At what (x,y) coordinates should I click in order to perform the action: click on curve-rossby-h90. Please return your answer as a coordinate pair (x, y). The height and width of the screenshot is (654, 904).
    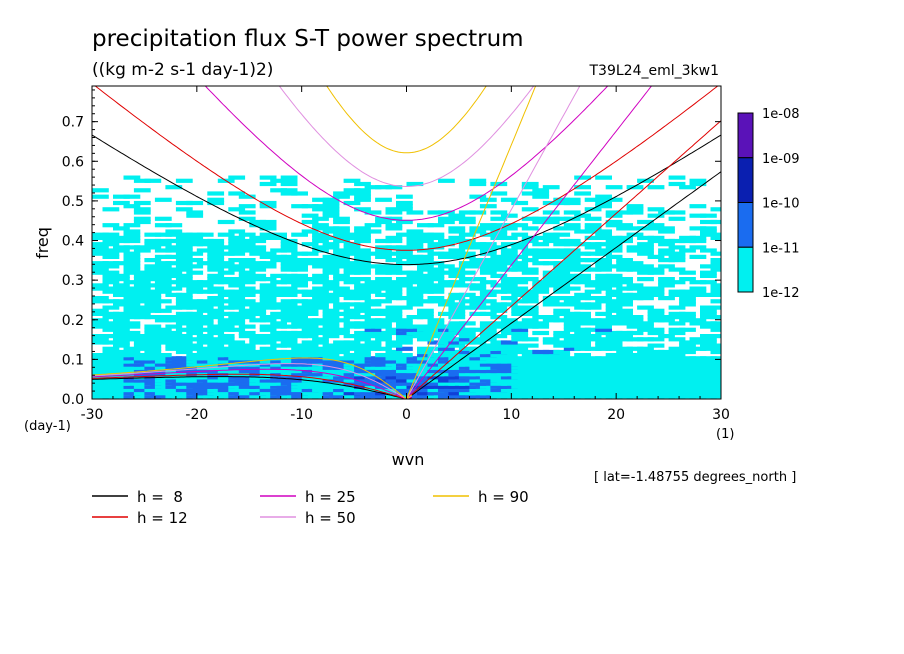
    Looking at the image, I should click on (252, 378).